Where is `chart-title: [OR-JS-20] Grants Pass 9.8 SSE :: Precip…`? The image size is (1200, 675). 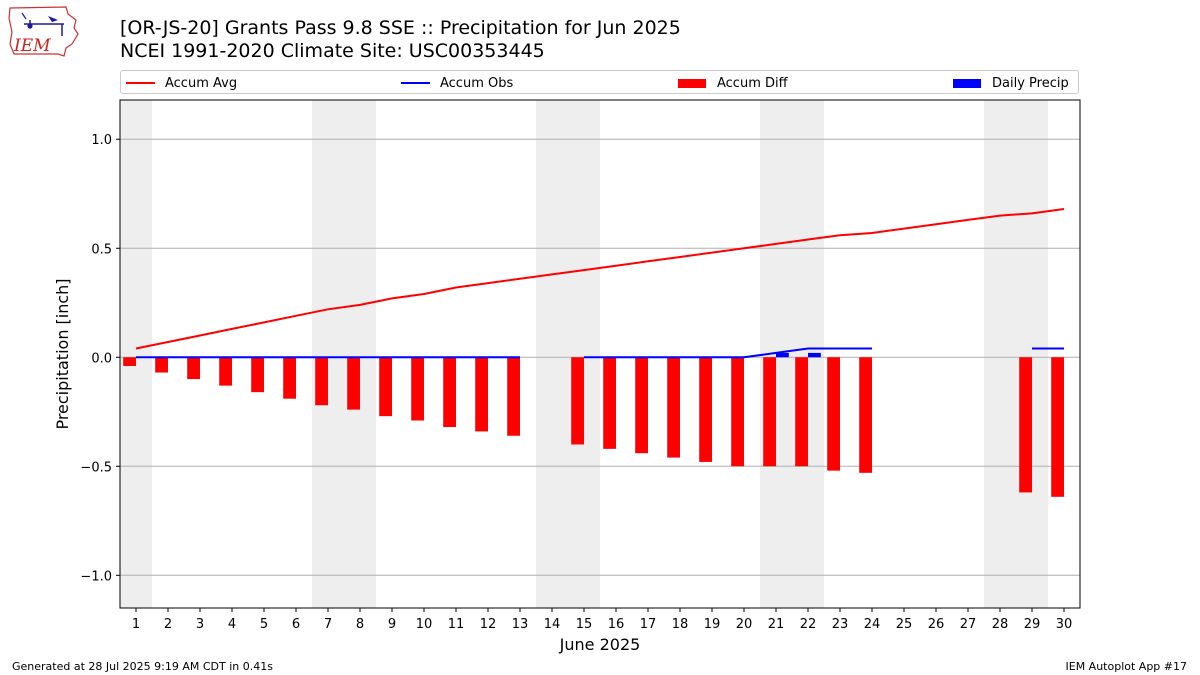 chart-title: [OR-JS-20] Grants Pass 9.8 SSE :: Precip… is located at coordinates (400, 28).